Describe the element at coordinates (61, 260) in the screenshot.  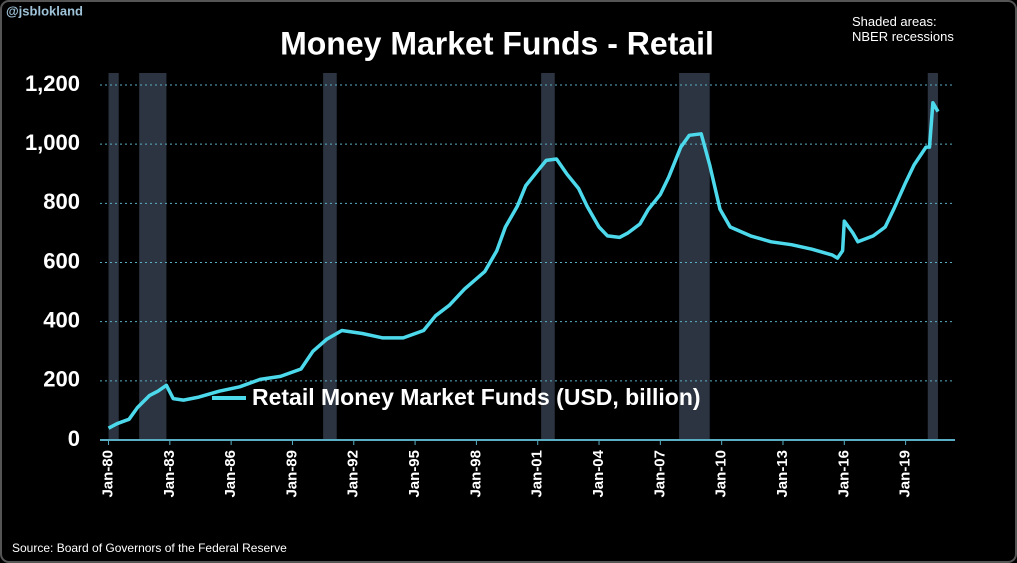
I see `y-tick-label: 600` at that location.